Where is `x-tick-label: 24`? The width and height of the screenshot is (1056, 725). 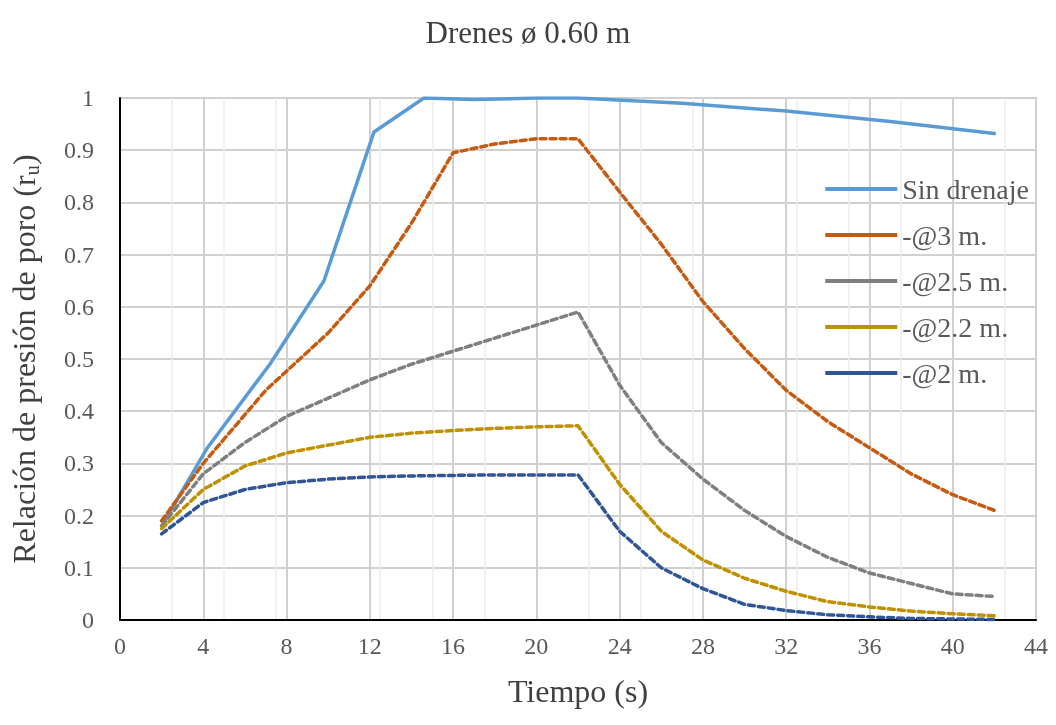
x-tick-label: 24 is located at coordinates (619, 646).